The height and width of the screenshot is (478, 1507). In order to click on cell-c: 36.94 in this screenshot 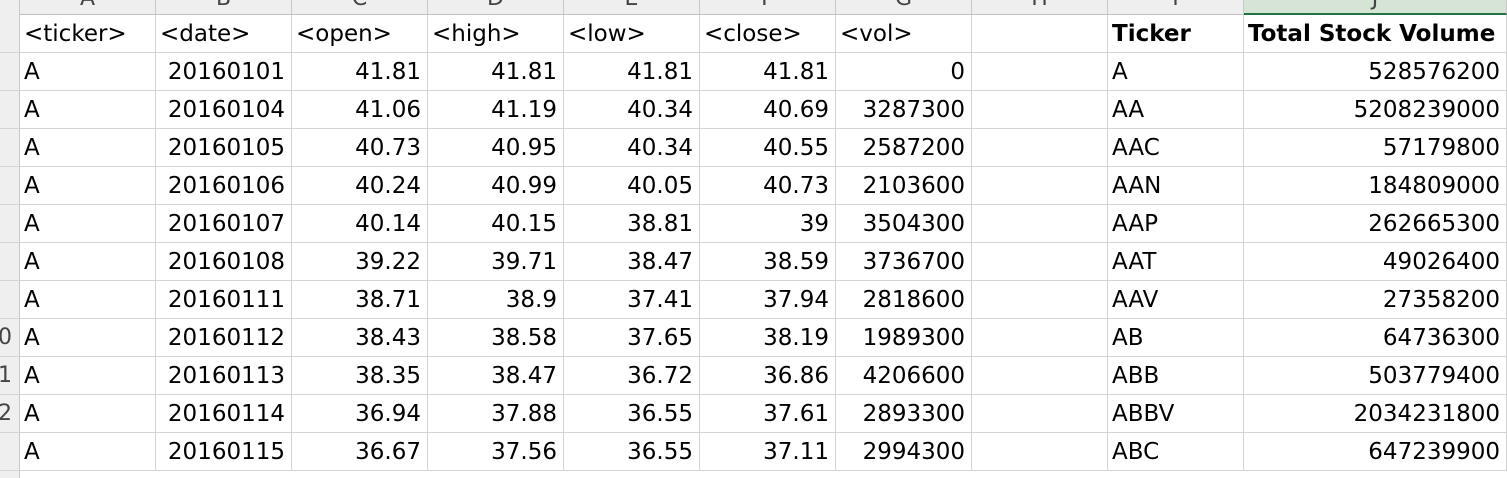, I will do `click(360, 414)`.